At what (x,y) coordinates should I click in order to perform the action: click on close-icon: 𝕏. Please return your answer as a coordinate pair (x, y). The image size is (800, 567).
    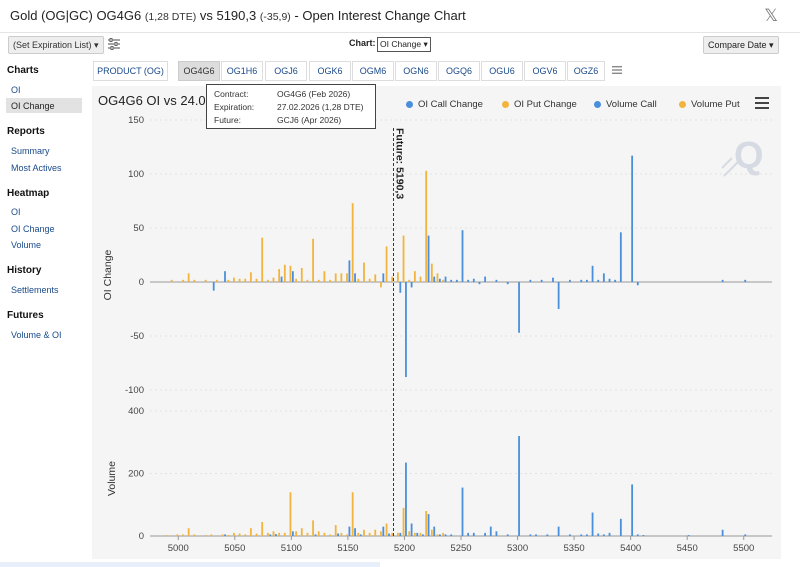
    Looking at the image, I should click on (771, 15).